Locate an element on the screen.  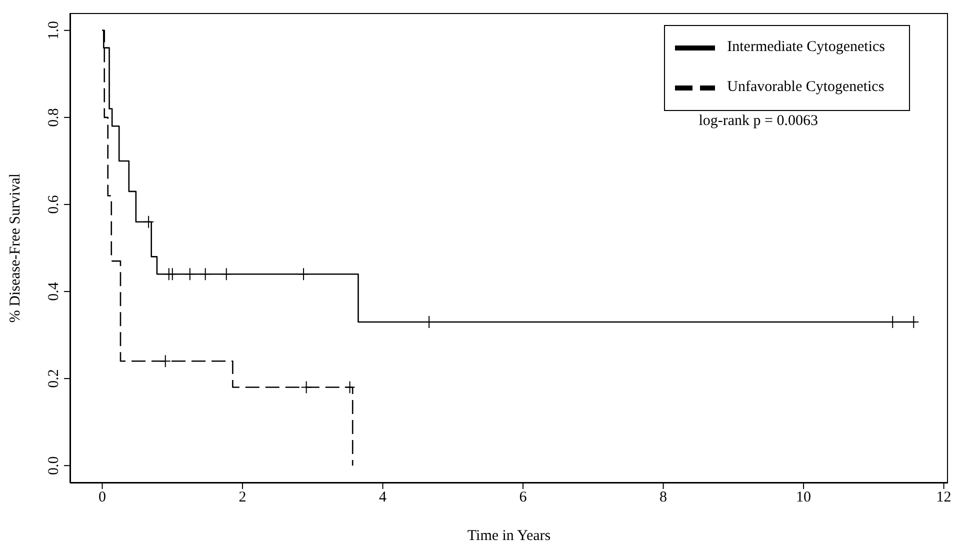
x-axis-title: Time in Years is located at coordinates (509, 536).